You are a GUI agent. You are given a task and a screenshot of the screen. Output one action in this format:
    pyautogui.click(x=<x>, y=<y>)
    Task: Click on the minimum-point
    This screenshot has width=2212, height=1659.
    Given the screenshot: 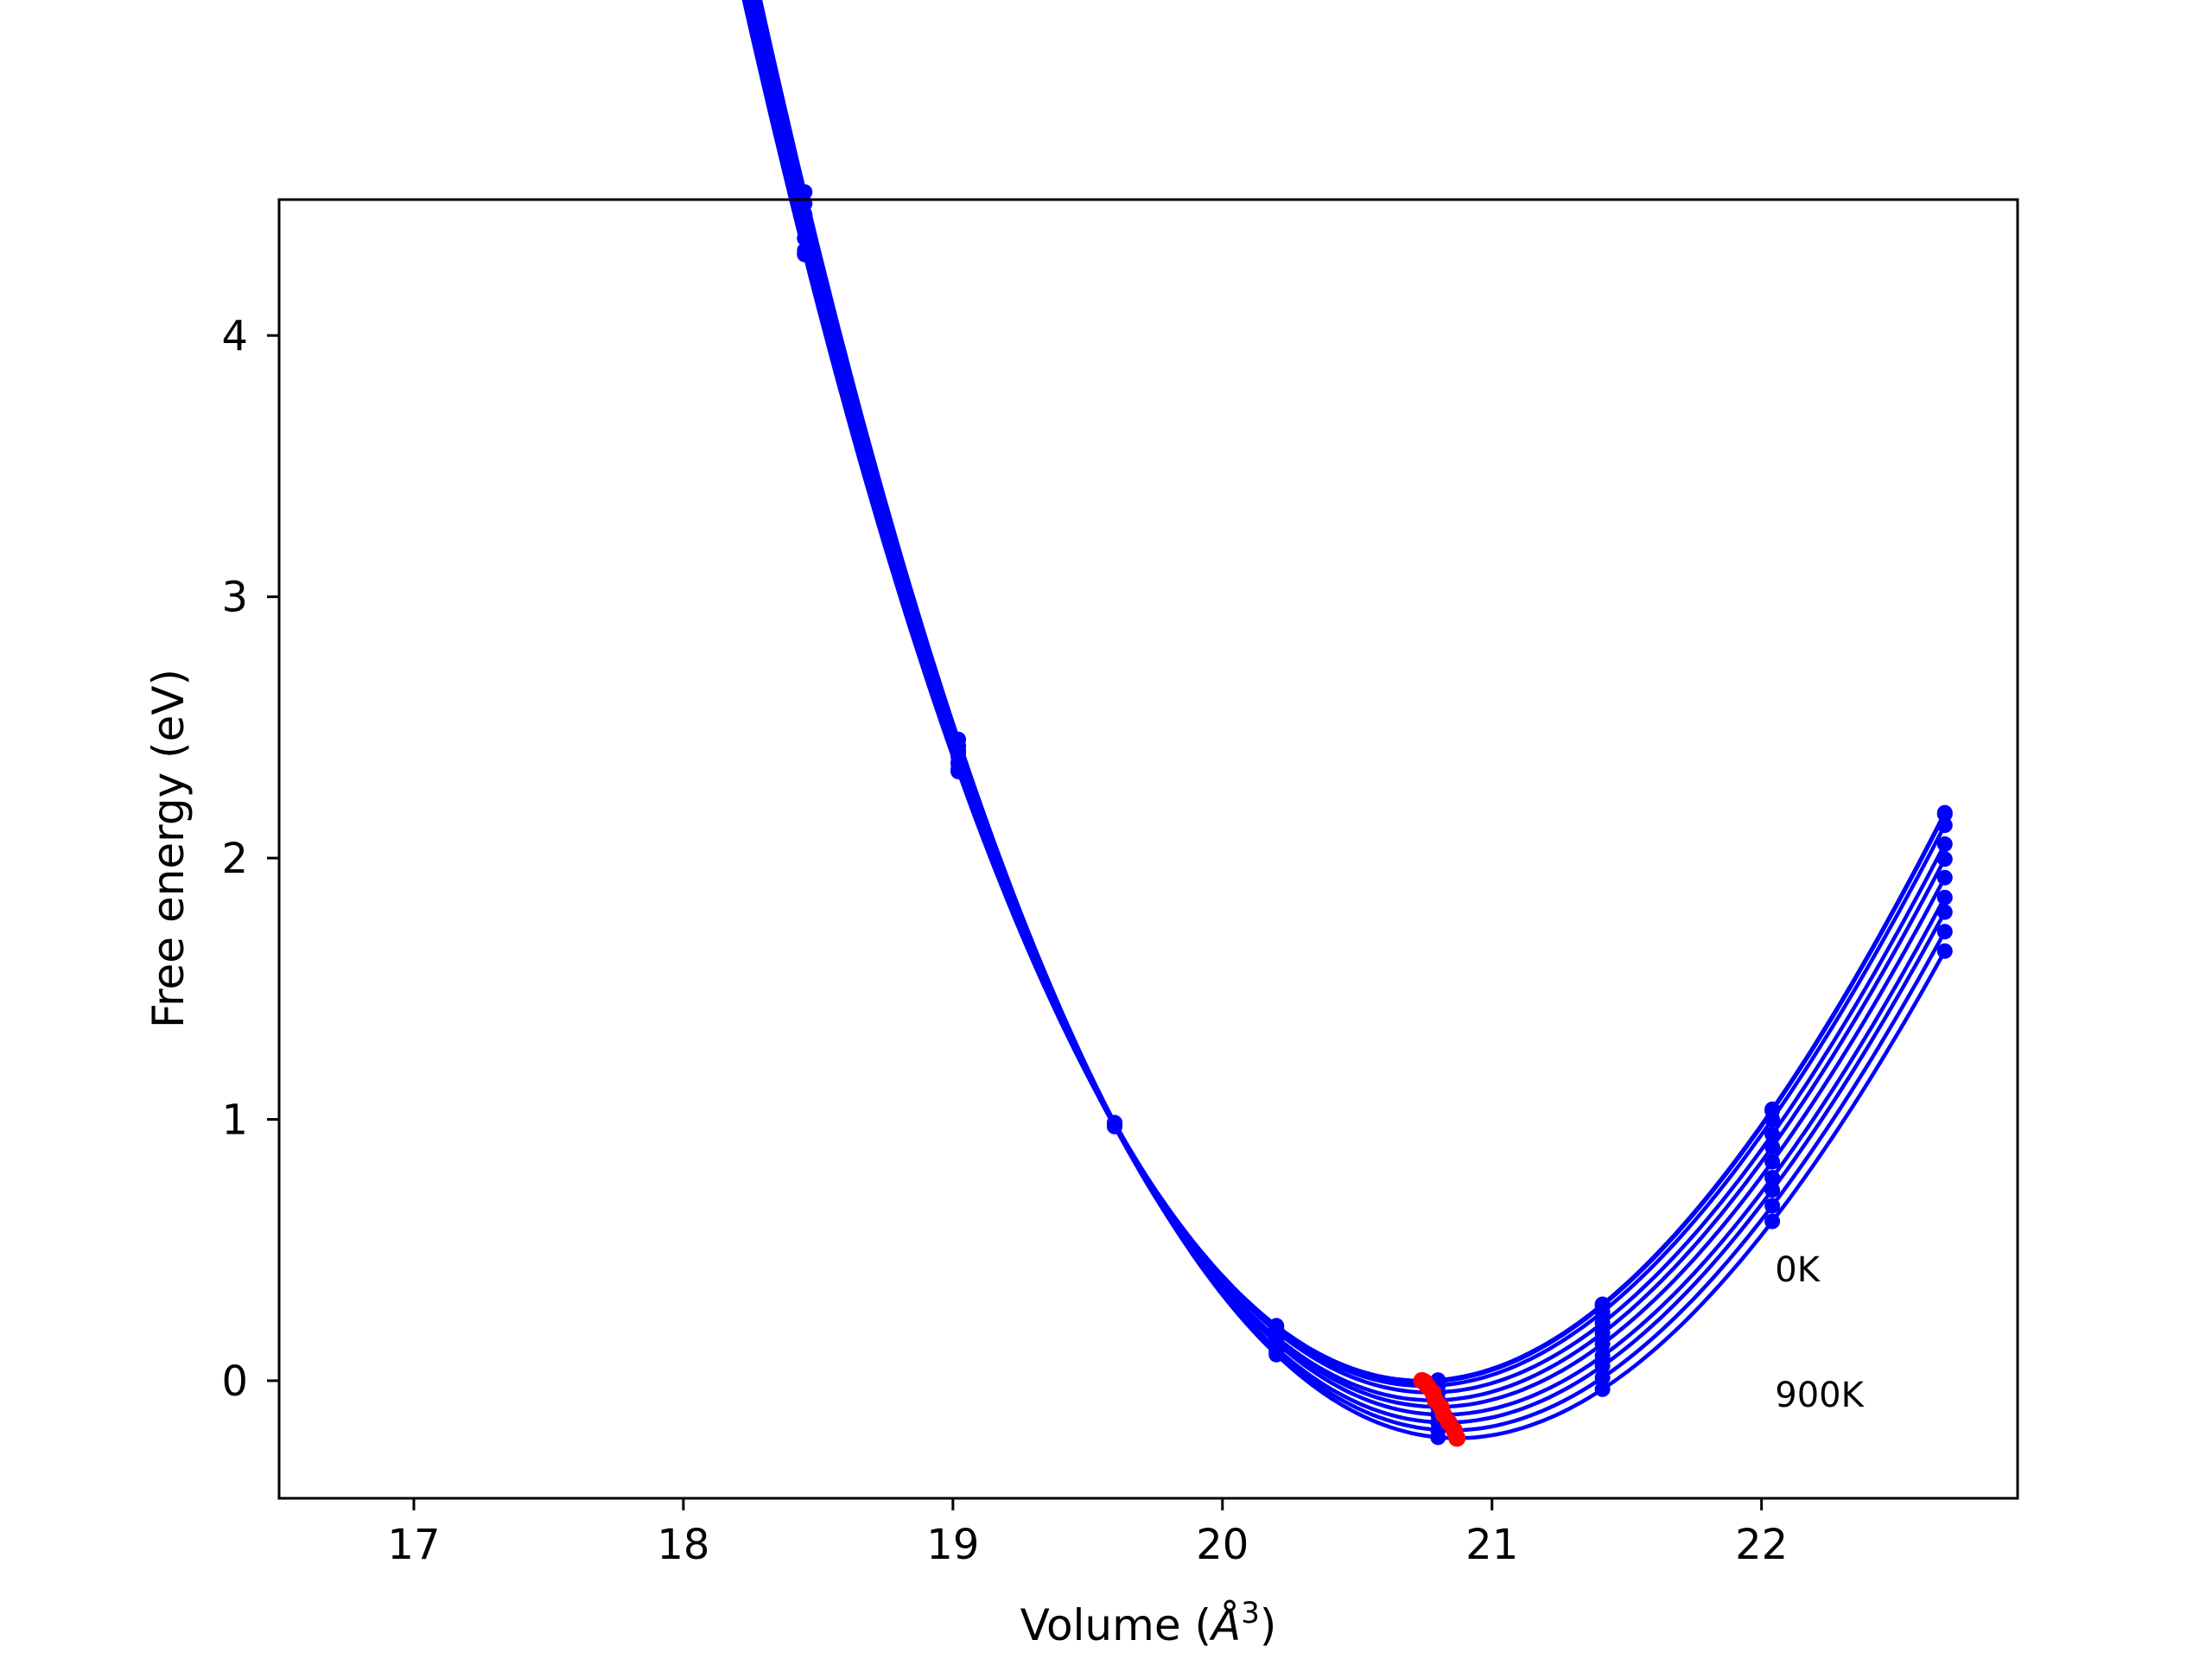 What is the action you would take?
    pyautogui.click(x=1457, y=1438)
    